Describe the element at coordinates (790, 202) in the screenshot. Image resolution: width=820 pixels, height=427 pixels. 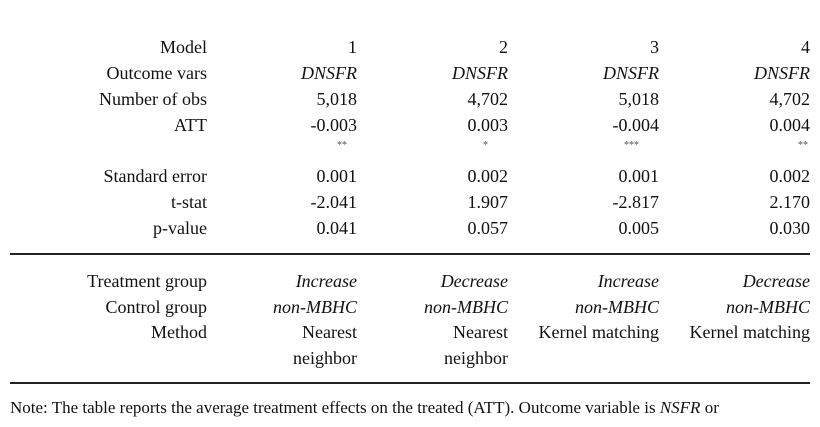
I see `t-stat-value: 2.170` at that location.